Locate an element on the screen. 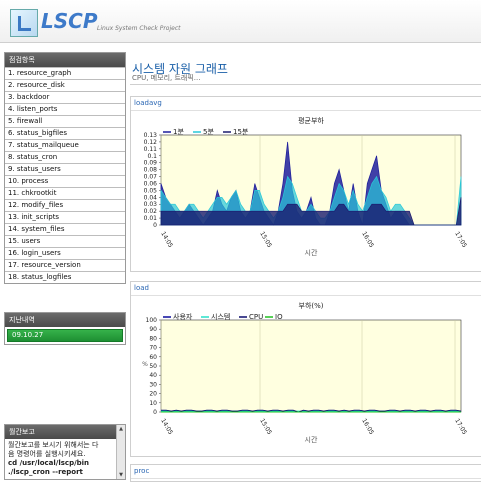 This screenshot has height=482, width=481. legend-label-2: CPU is located at coordinates (256, 317).